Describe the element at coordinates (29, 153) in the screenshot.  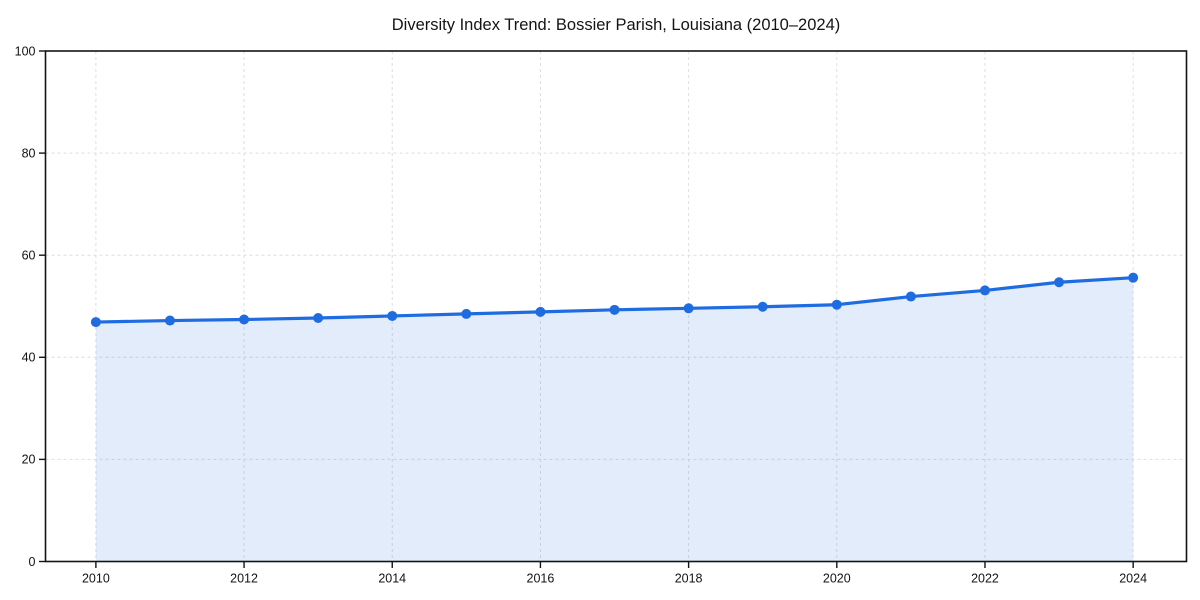
I see `y-tick-label: 80` at that location.